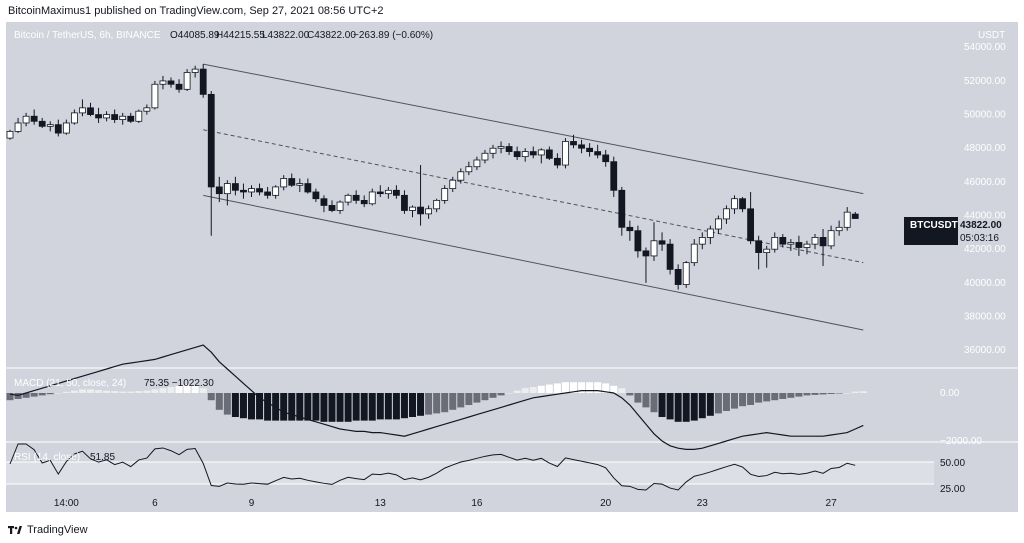  What do you see at coordinates (985, 115) in the screenshot?
I see `price-axis-tick: 50000.00` at bounding box center [985, 115].